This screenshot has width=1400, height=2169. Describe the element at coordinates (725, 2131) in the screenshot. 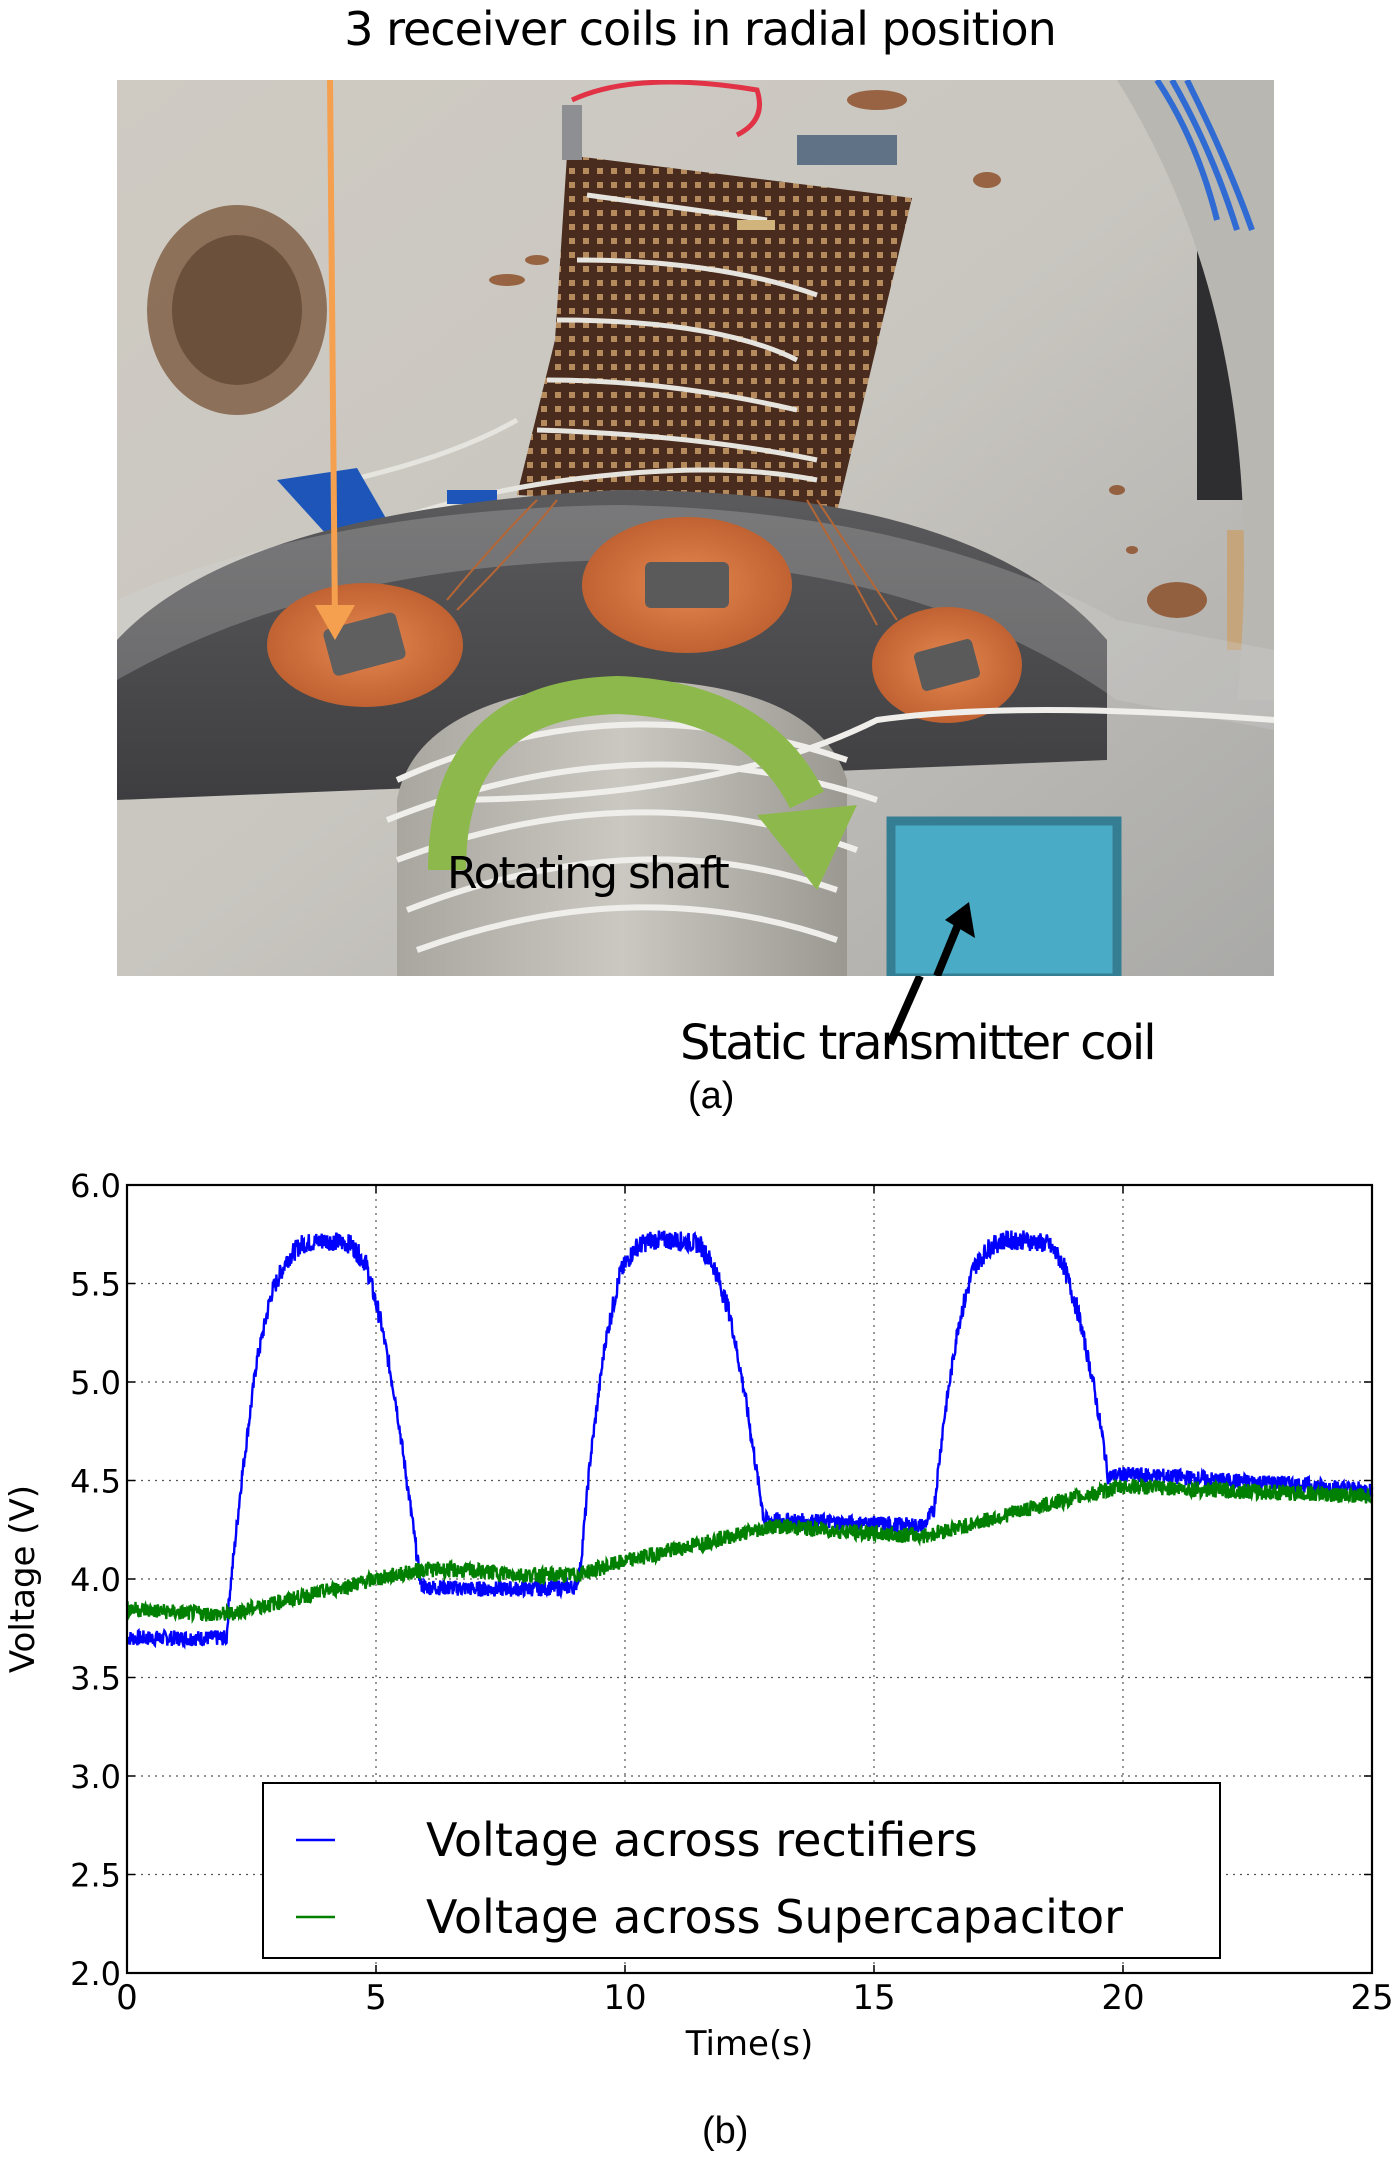

I see `panel-b-caption: (b)` at that location.